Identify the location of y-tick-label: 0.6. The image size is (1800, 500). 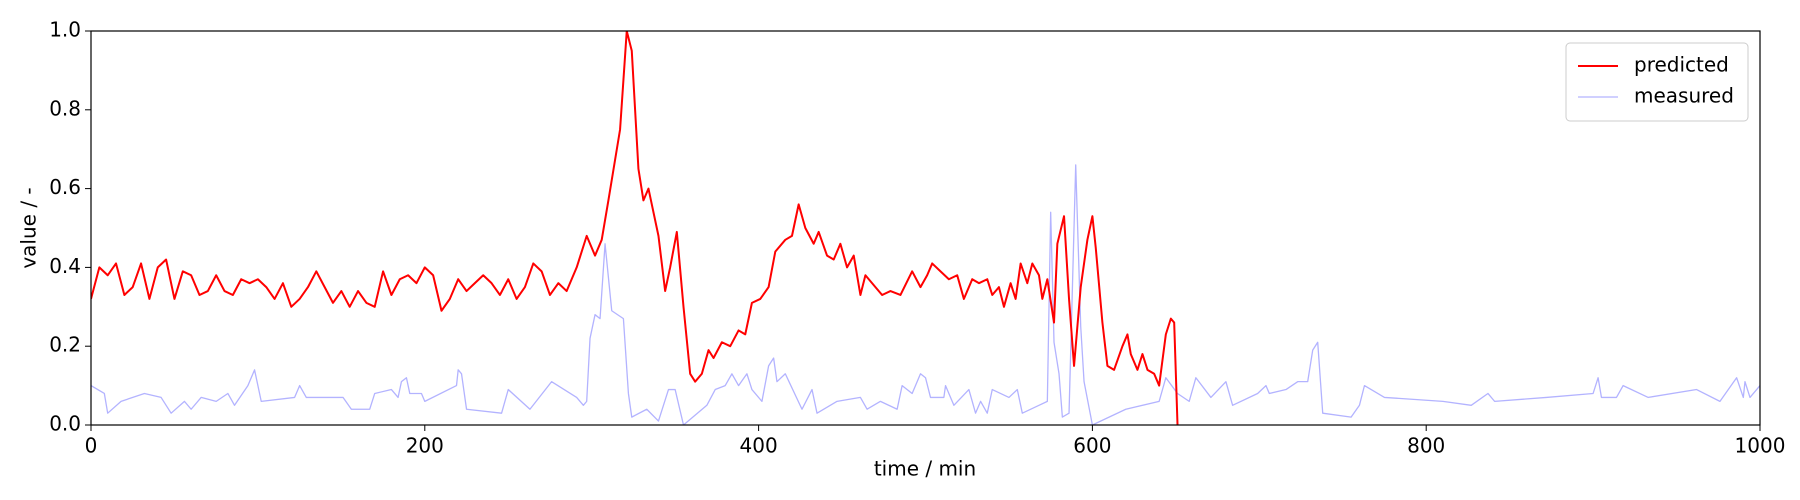
(65, 187).